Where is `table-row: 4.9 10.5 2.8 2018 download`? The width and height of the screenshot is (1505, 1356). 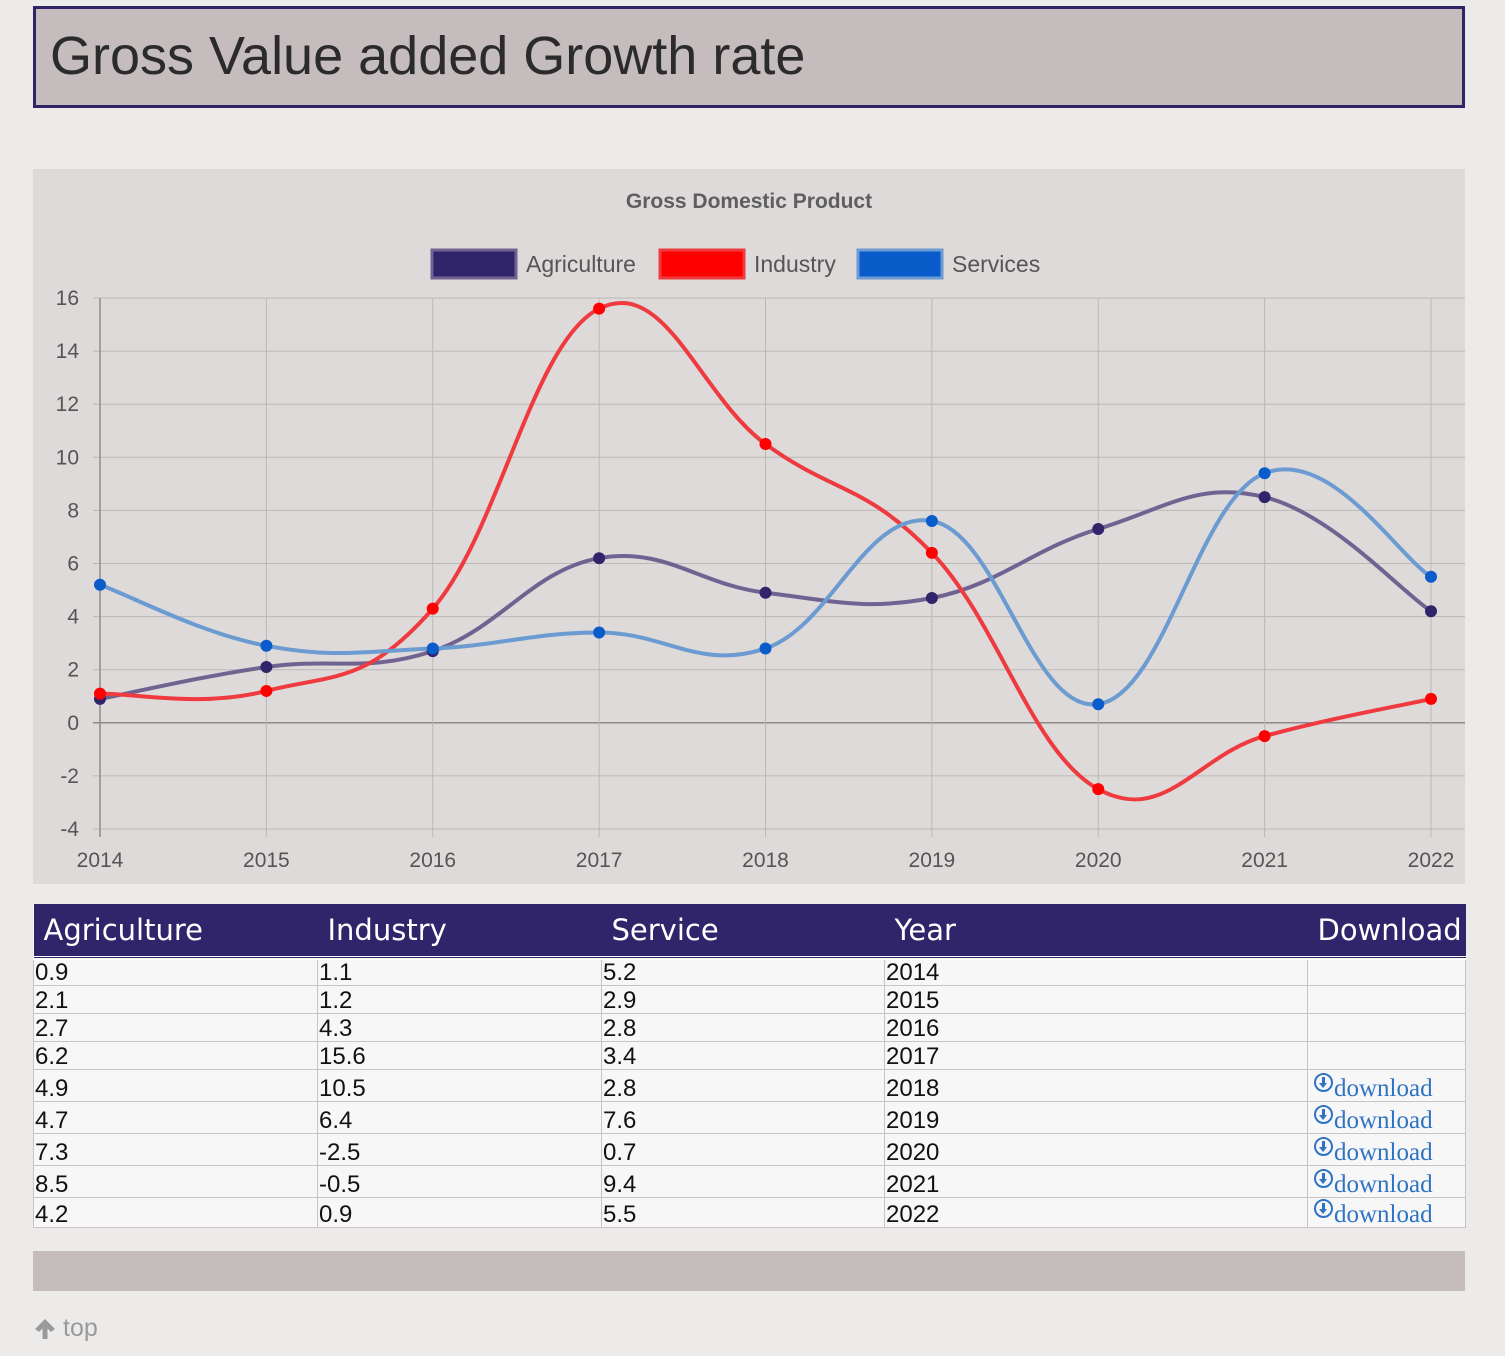 table-row: 4.9 10.5 2.8 2018 download is located at coordinates (749, 1085).